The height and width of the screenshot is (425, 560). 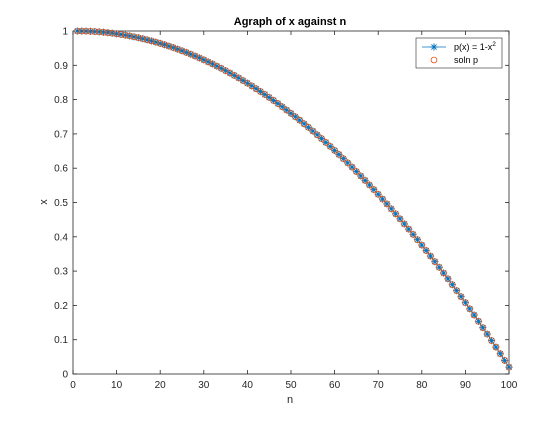 I want to click on y-axis-label: x, so click(x=44, y=202).